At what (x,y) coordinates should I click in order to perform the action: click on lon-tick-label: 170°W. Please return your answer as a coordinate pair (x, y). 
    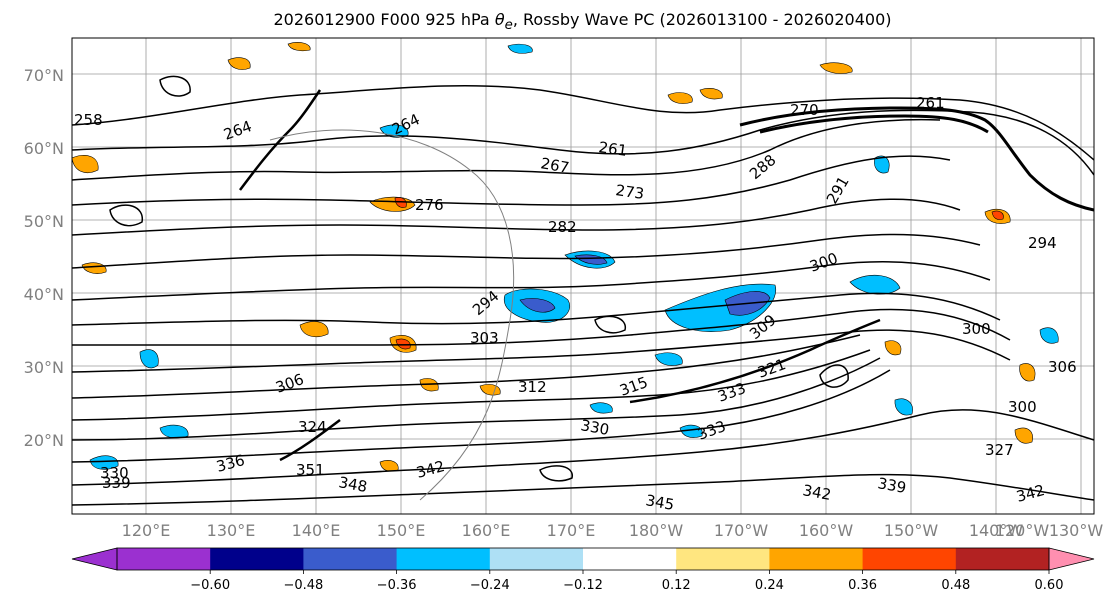
    Looking at the image, I should click on (741, 530).